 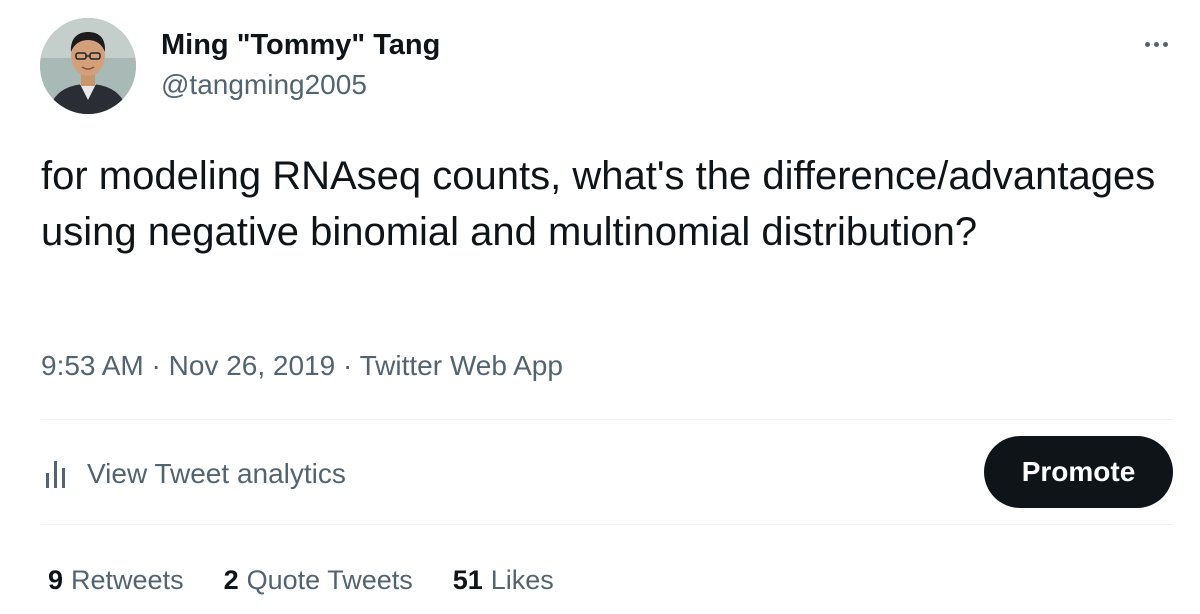 I want to click on tweet-stats: 9 Retweets 2 Quote Tweets 51 Likes, so click(x=321, y=580).